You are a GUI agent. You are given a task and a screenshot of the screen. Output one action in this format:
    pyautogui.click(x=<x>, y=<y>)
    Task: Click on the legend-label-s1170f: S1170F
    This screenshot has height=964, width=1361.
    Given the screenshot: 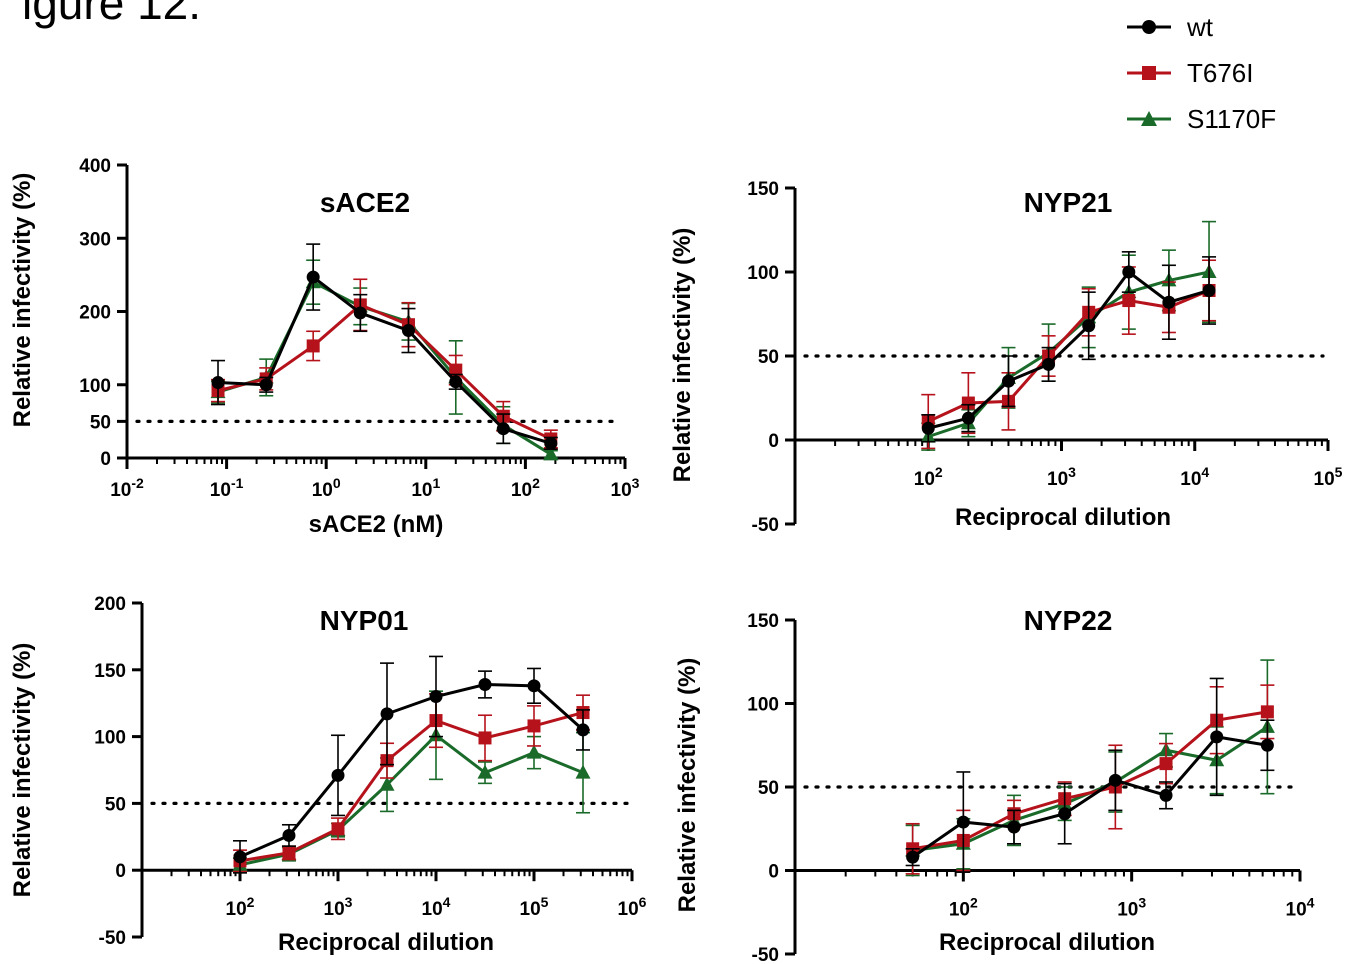 What is the action you would take?
    pyautogui.click(x=1232, y=118)
    